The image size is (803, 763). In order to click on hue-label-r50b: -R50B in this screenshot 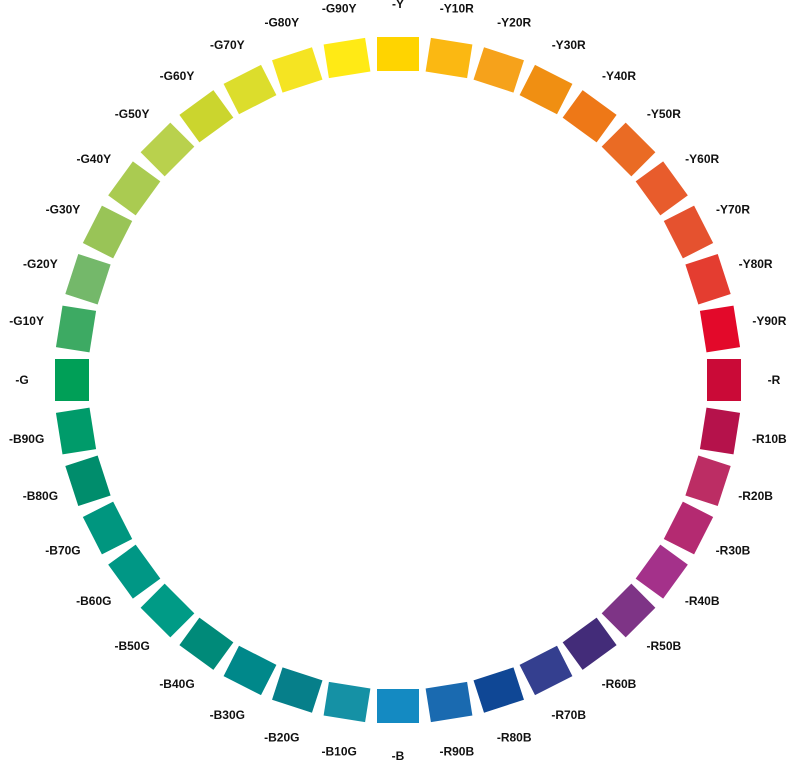, I will do `click(664, 646)`.